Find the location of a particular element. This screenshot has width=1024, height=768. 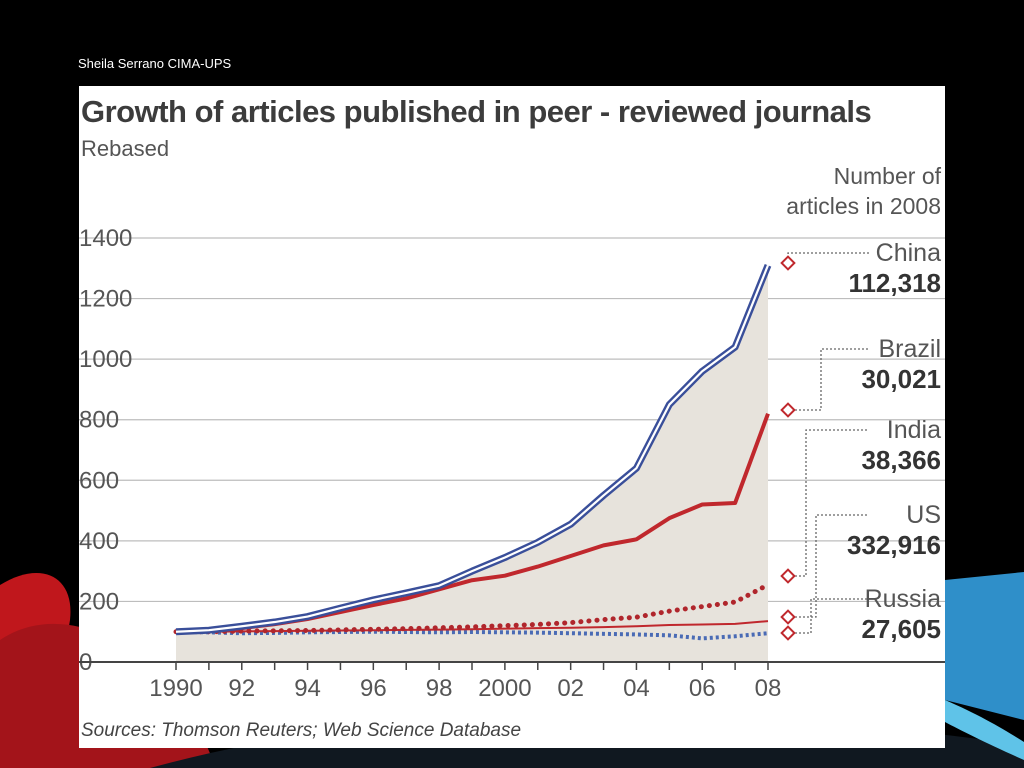

legend-us-connector is located at coordinates (832, 566).